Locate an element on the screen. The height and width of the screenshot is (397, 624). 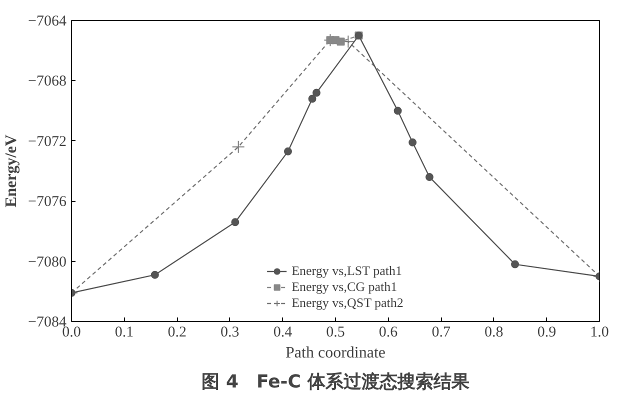
x-tick-label: 0.5 is located at coordinates (335, 332).